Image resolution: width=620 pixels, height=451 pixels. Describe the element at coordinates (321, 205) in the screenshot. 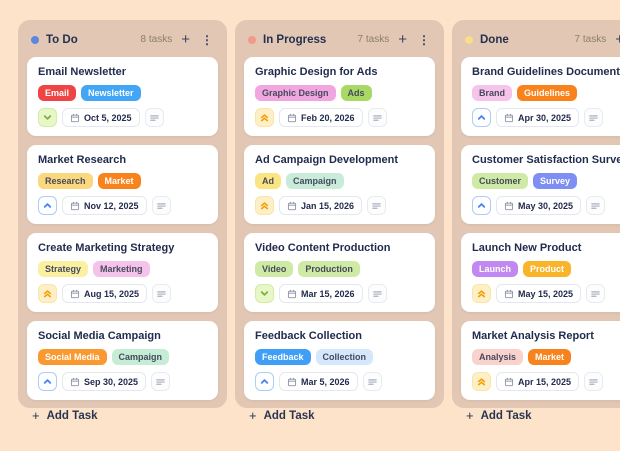

I see `due-date-chip: Jan 15, 2026` at that location.